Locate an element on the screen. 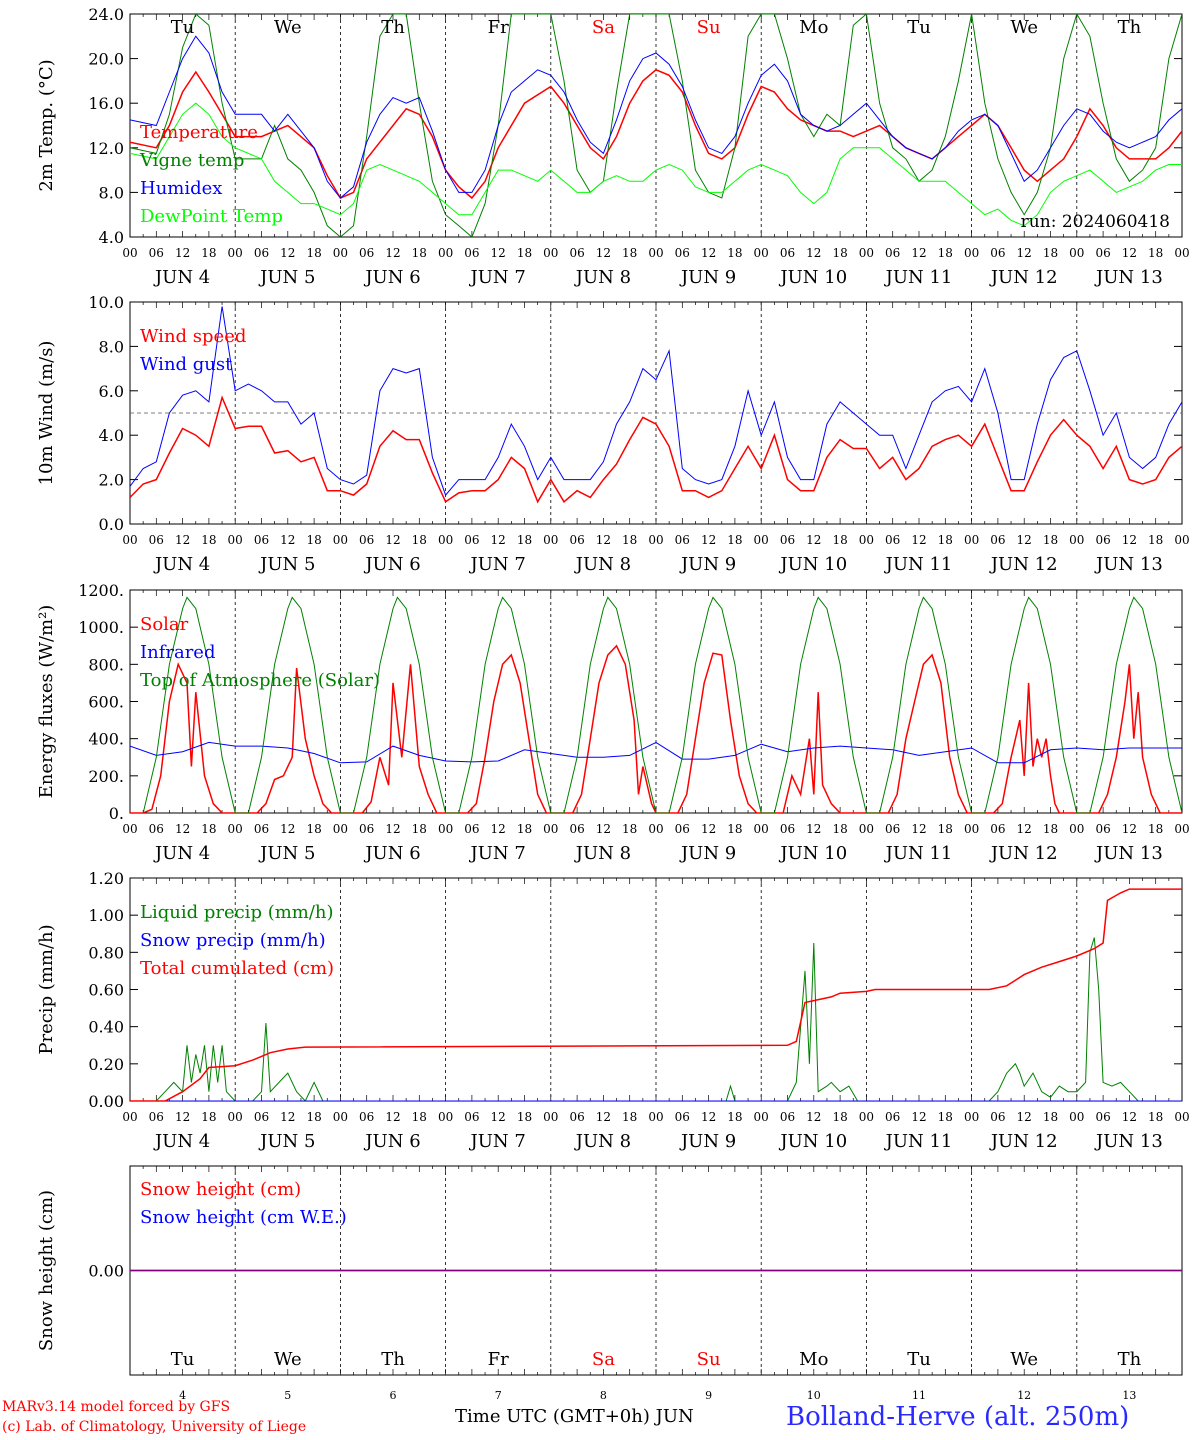 The image size is (1194, 1440). series-line-wind-speed is located at coordinates (656, 449).